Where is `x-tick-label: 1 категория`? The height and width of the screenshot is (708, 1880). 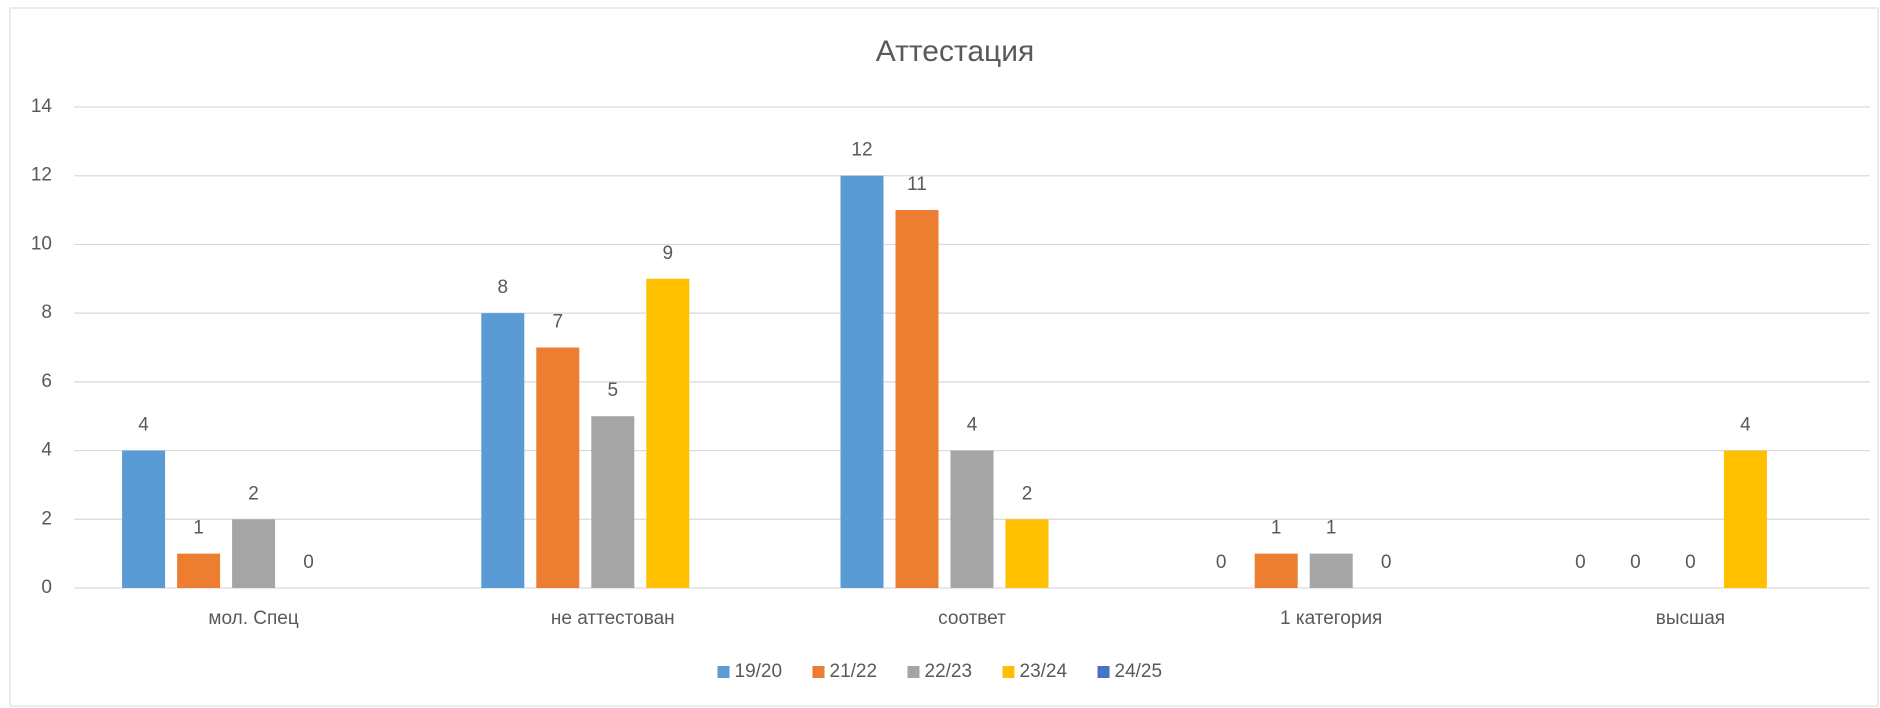 x-tick-label: 1 категория is located at coordinates (1331, 618).